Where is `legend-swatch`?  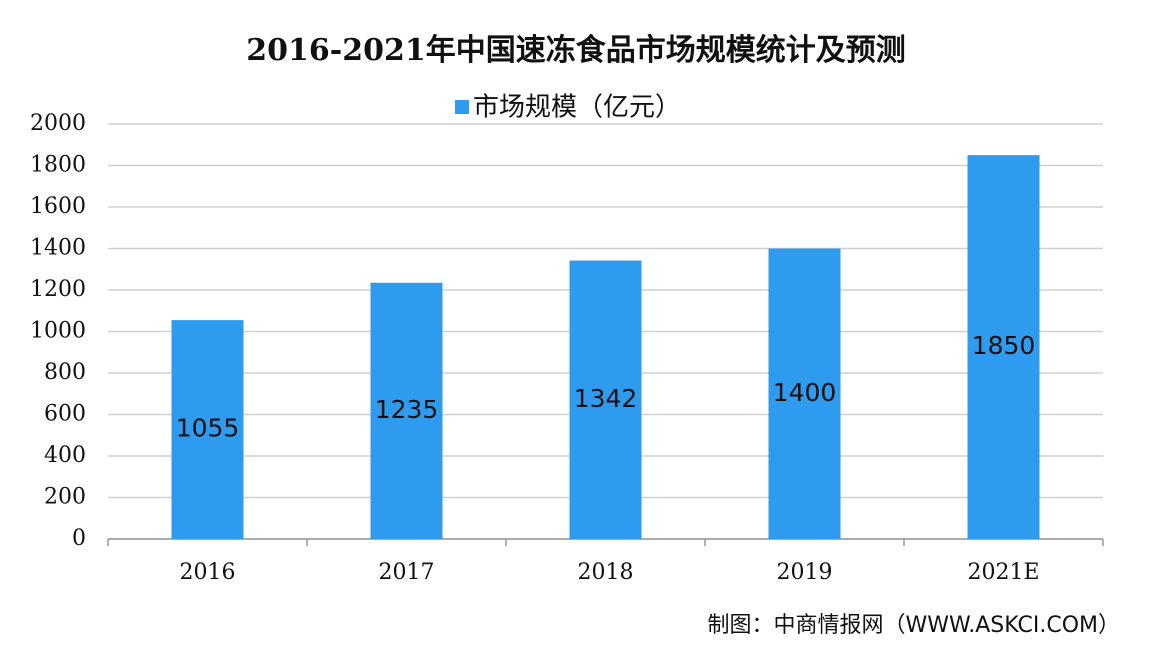
legend-swatch is located at coordinates (462, 107).